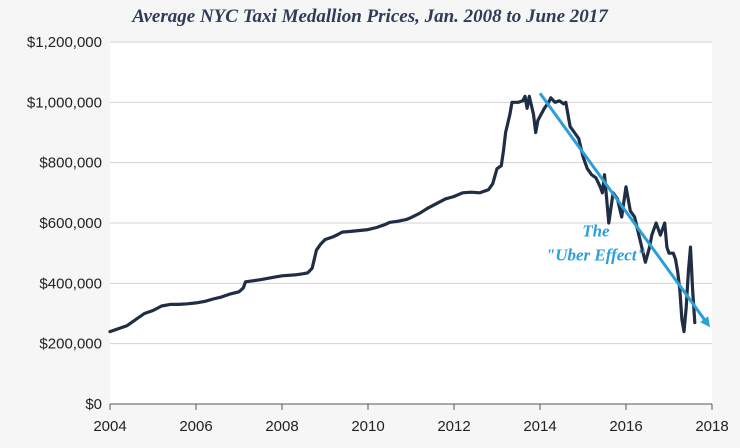 The height and width of the screenshot is (448, 740). Describe the element at coordinates (596, 231) in the screenshot. I see `annotation-label: The` at that location.